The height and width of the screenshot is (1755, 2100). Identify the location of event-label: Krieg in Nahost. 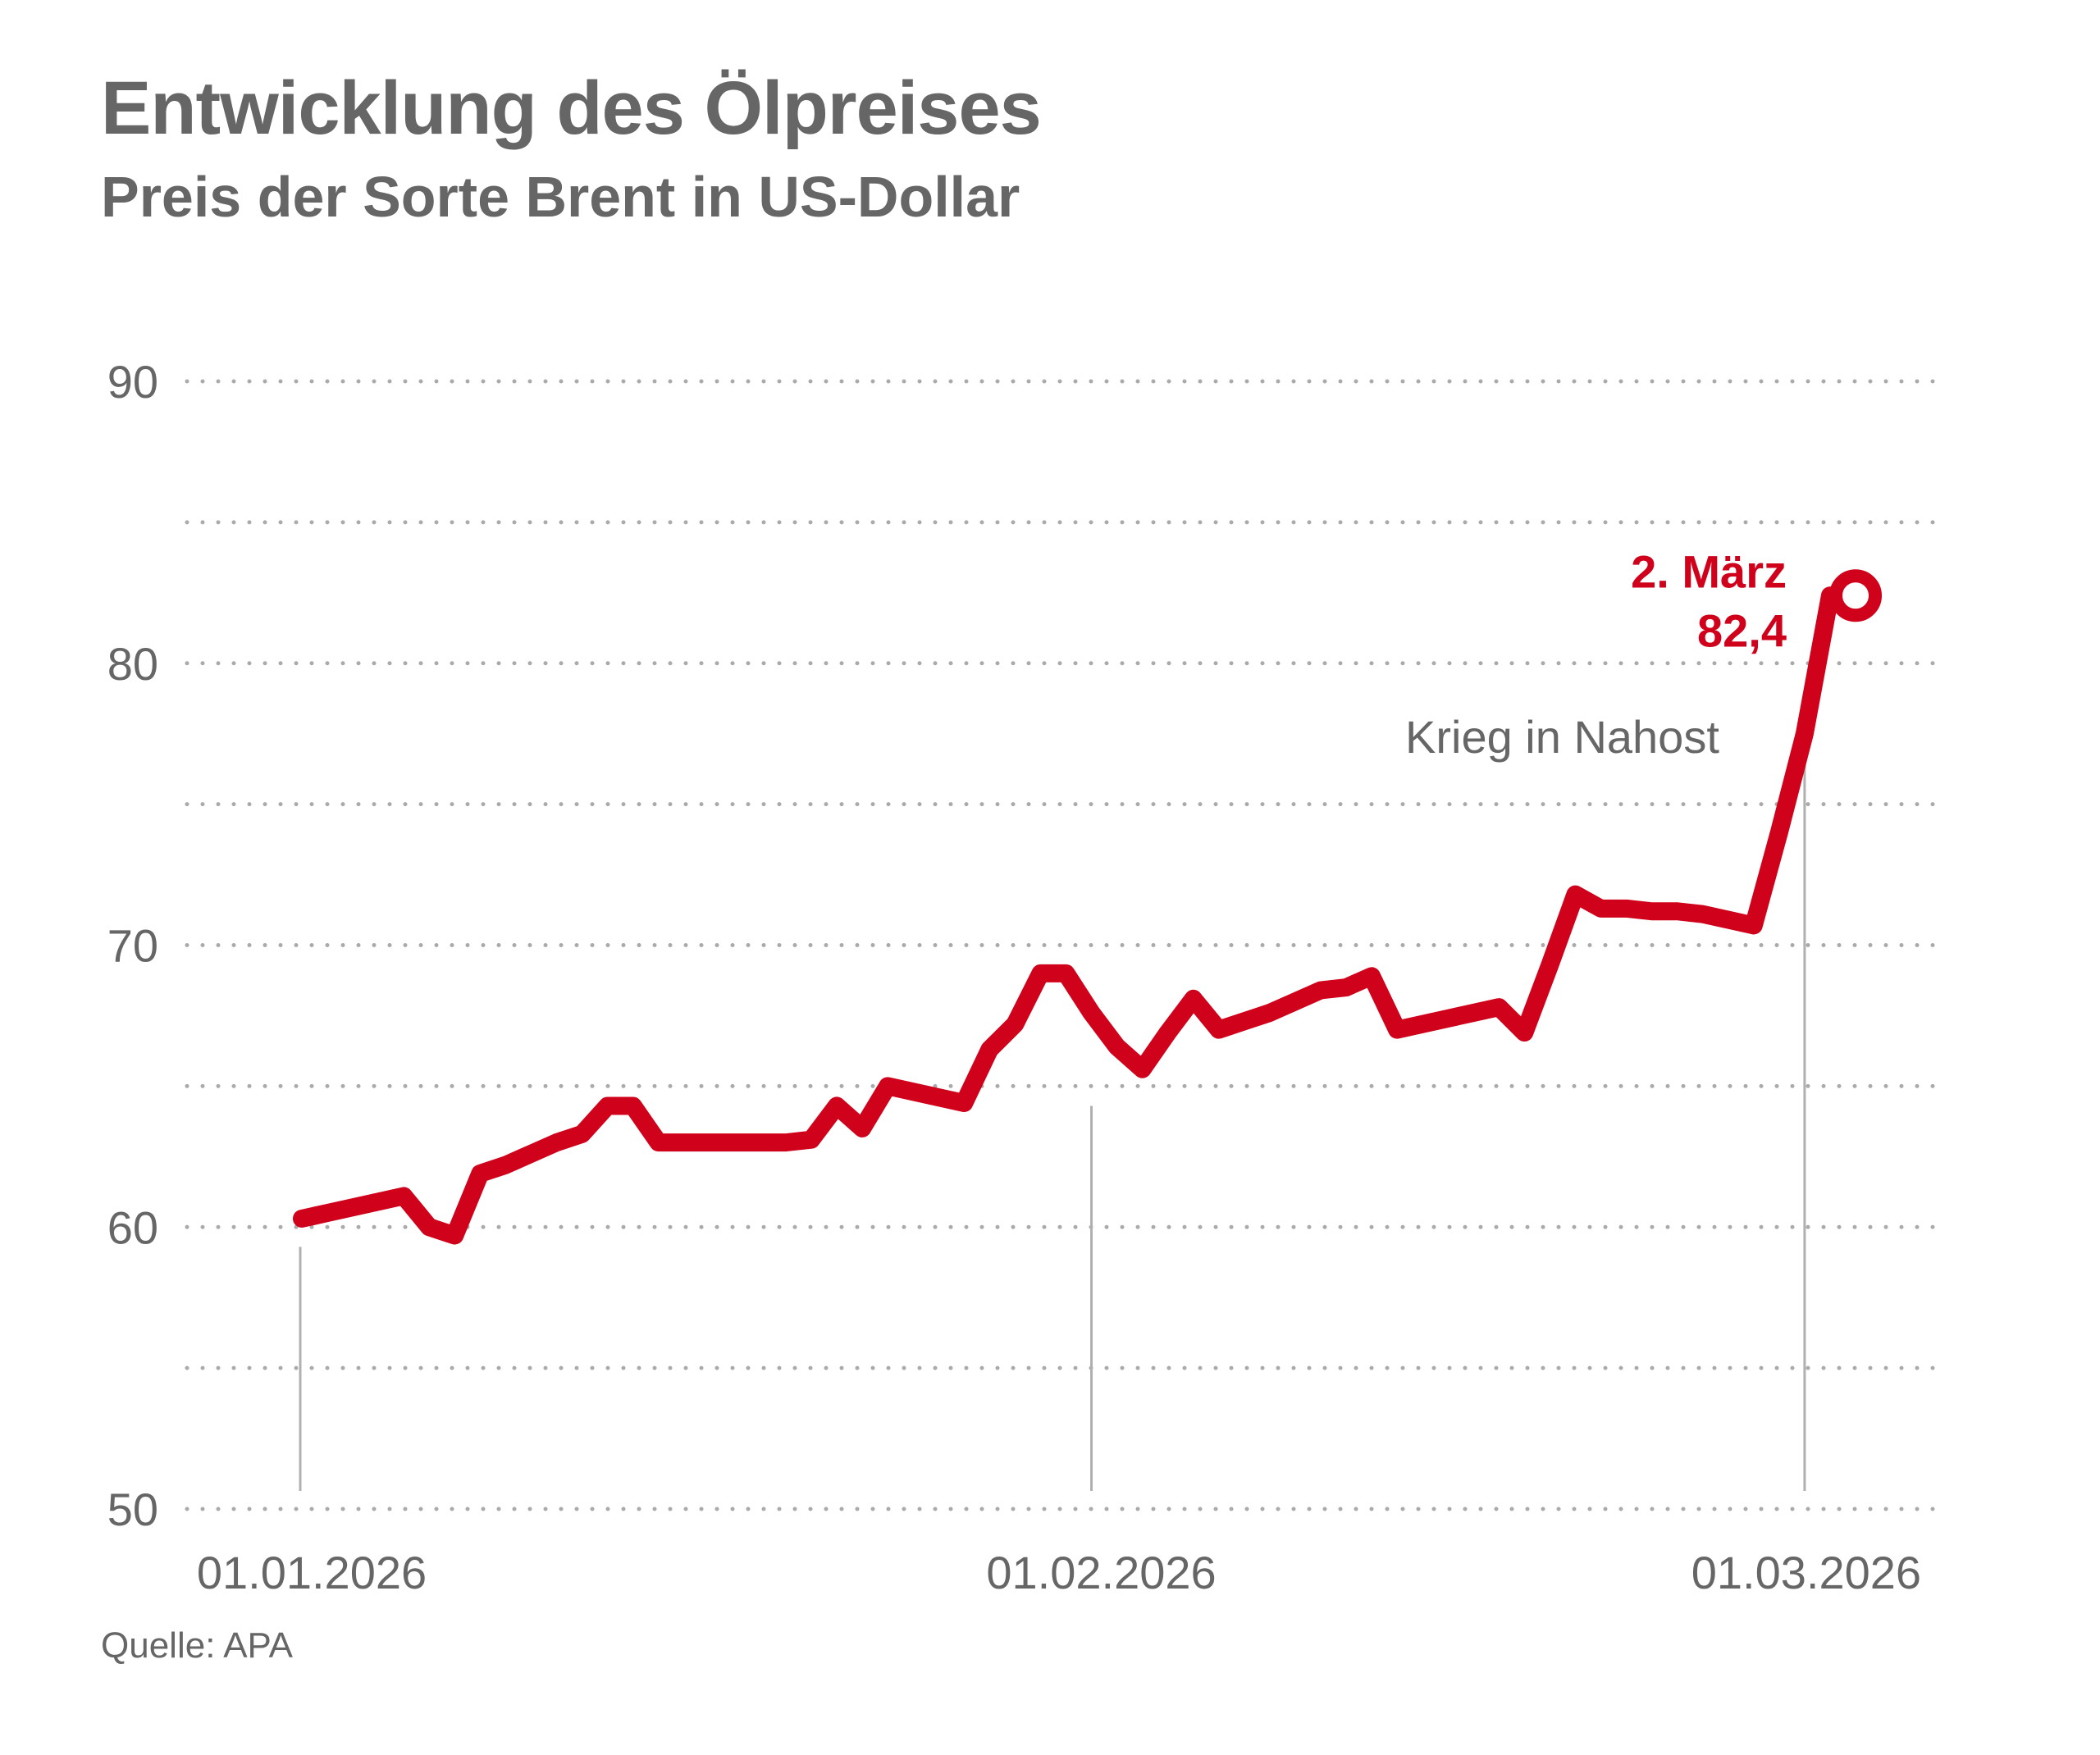
(1562, 737).